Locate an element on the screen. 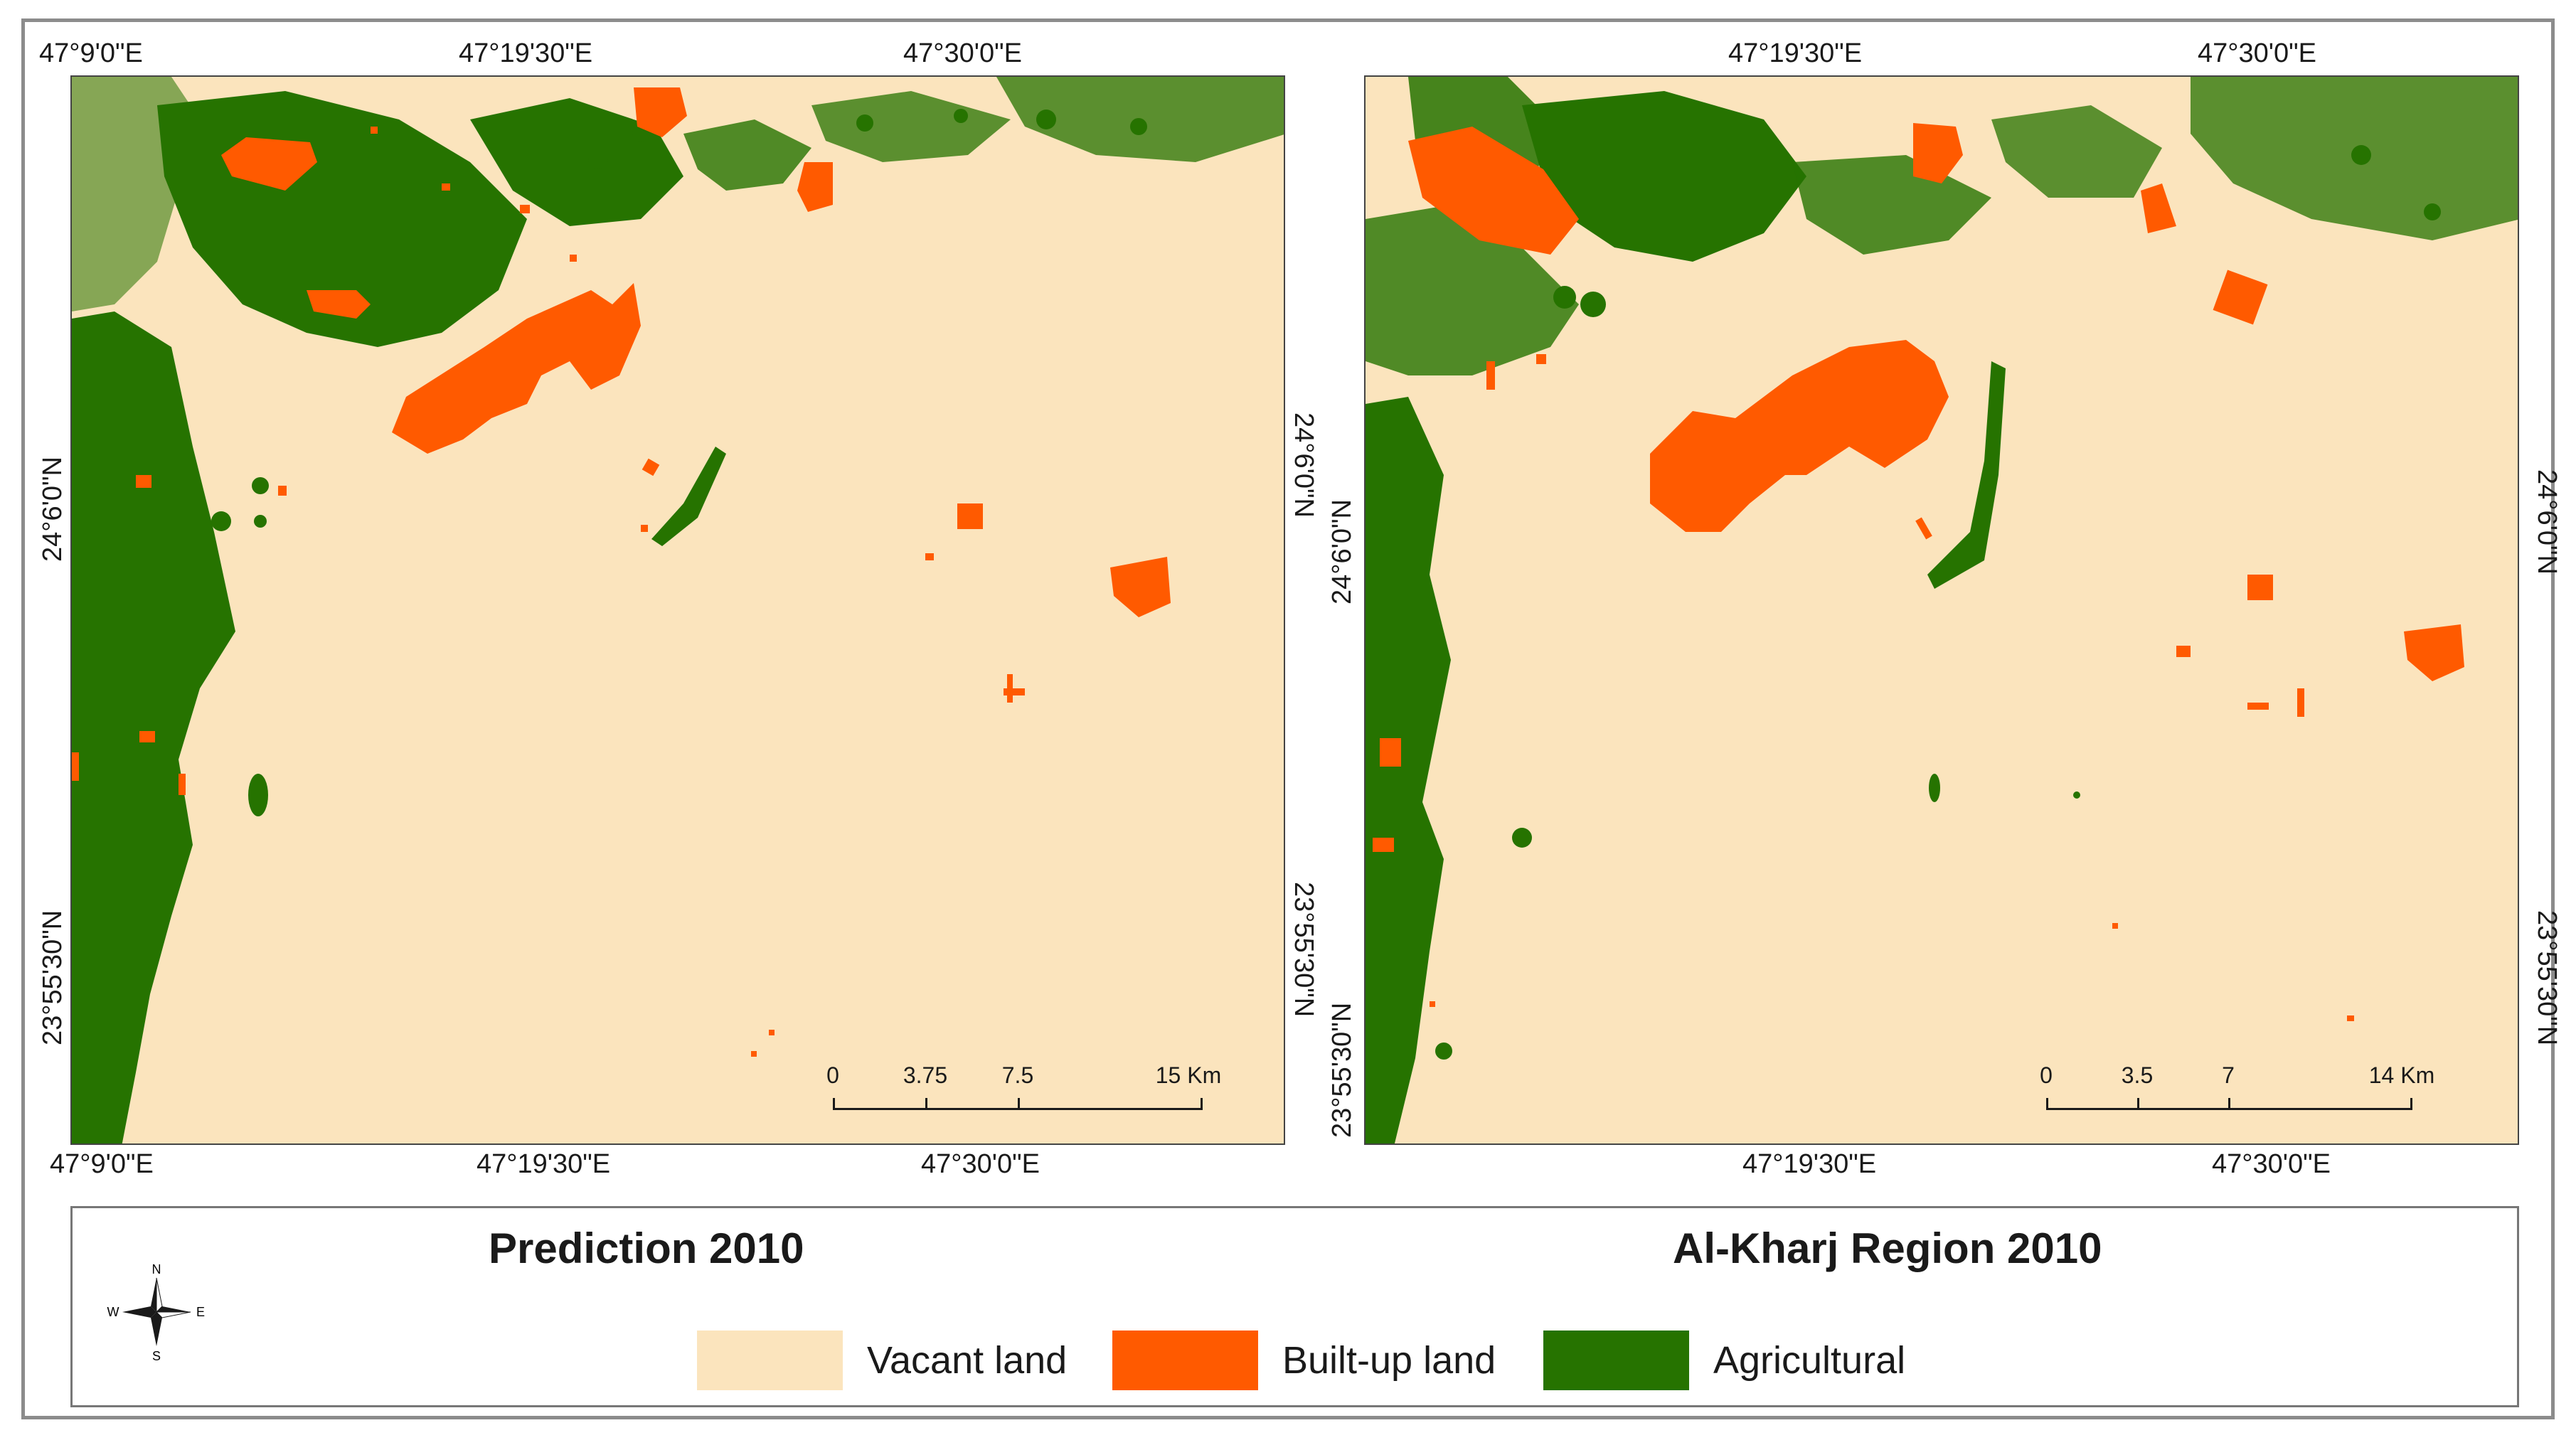  north-arrow-icon: N S E W is located at coordinates (156, 1312).